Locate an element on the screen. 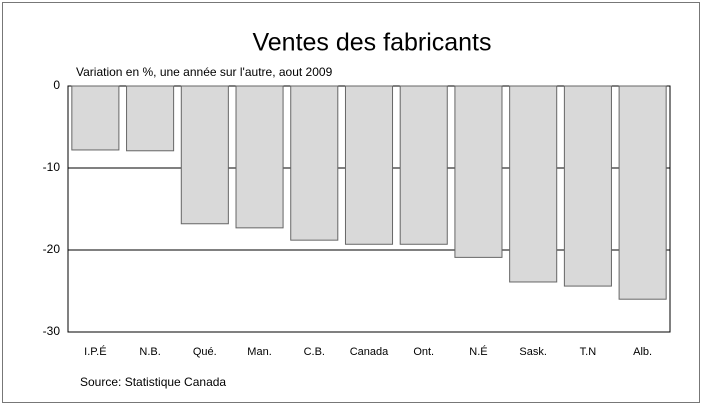  y-tick-label: 0 is located at coordinates (56, 85).